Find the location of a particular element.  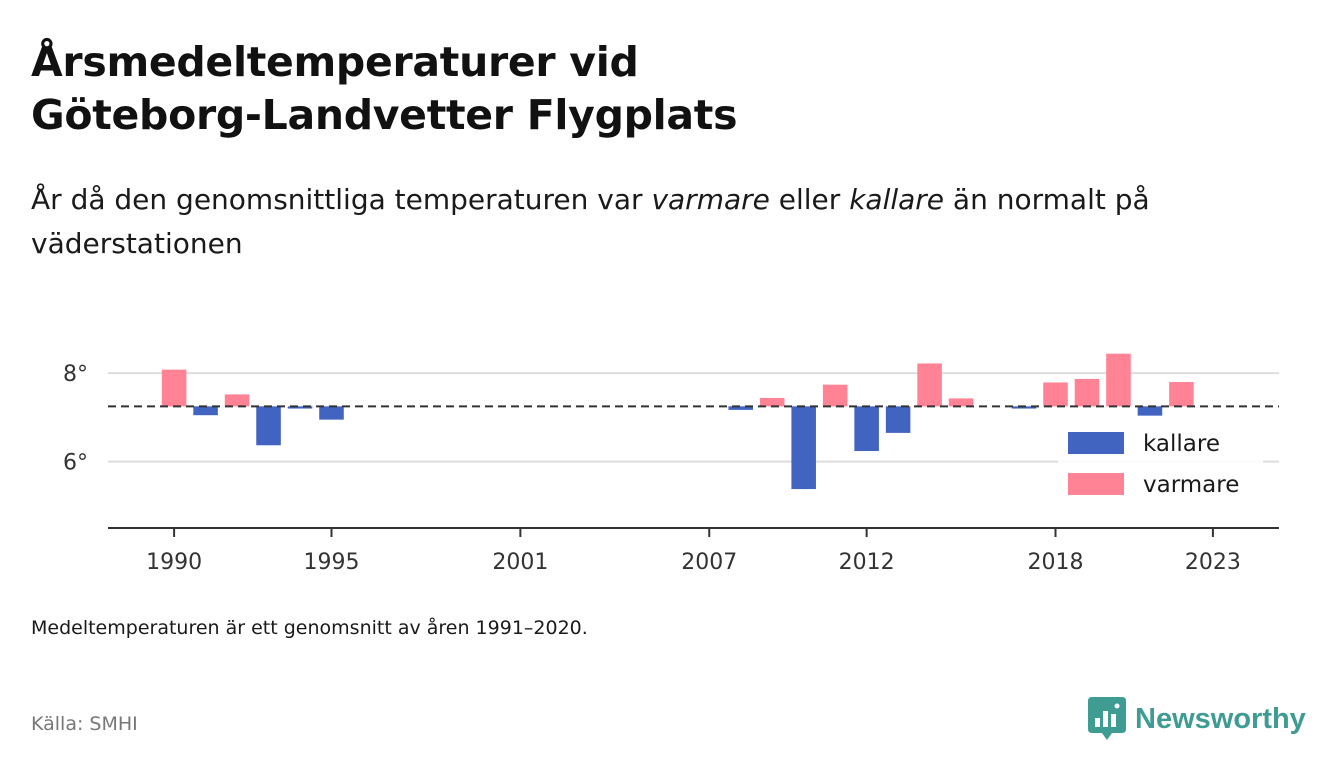

x-tick-label: 2001 is located at coordinates (520, 562).